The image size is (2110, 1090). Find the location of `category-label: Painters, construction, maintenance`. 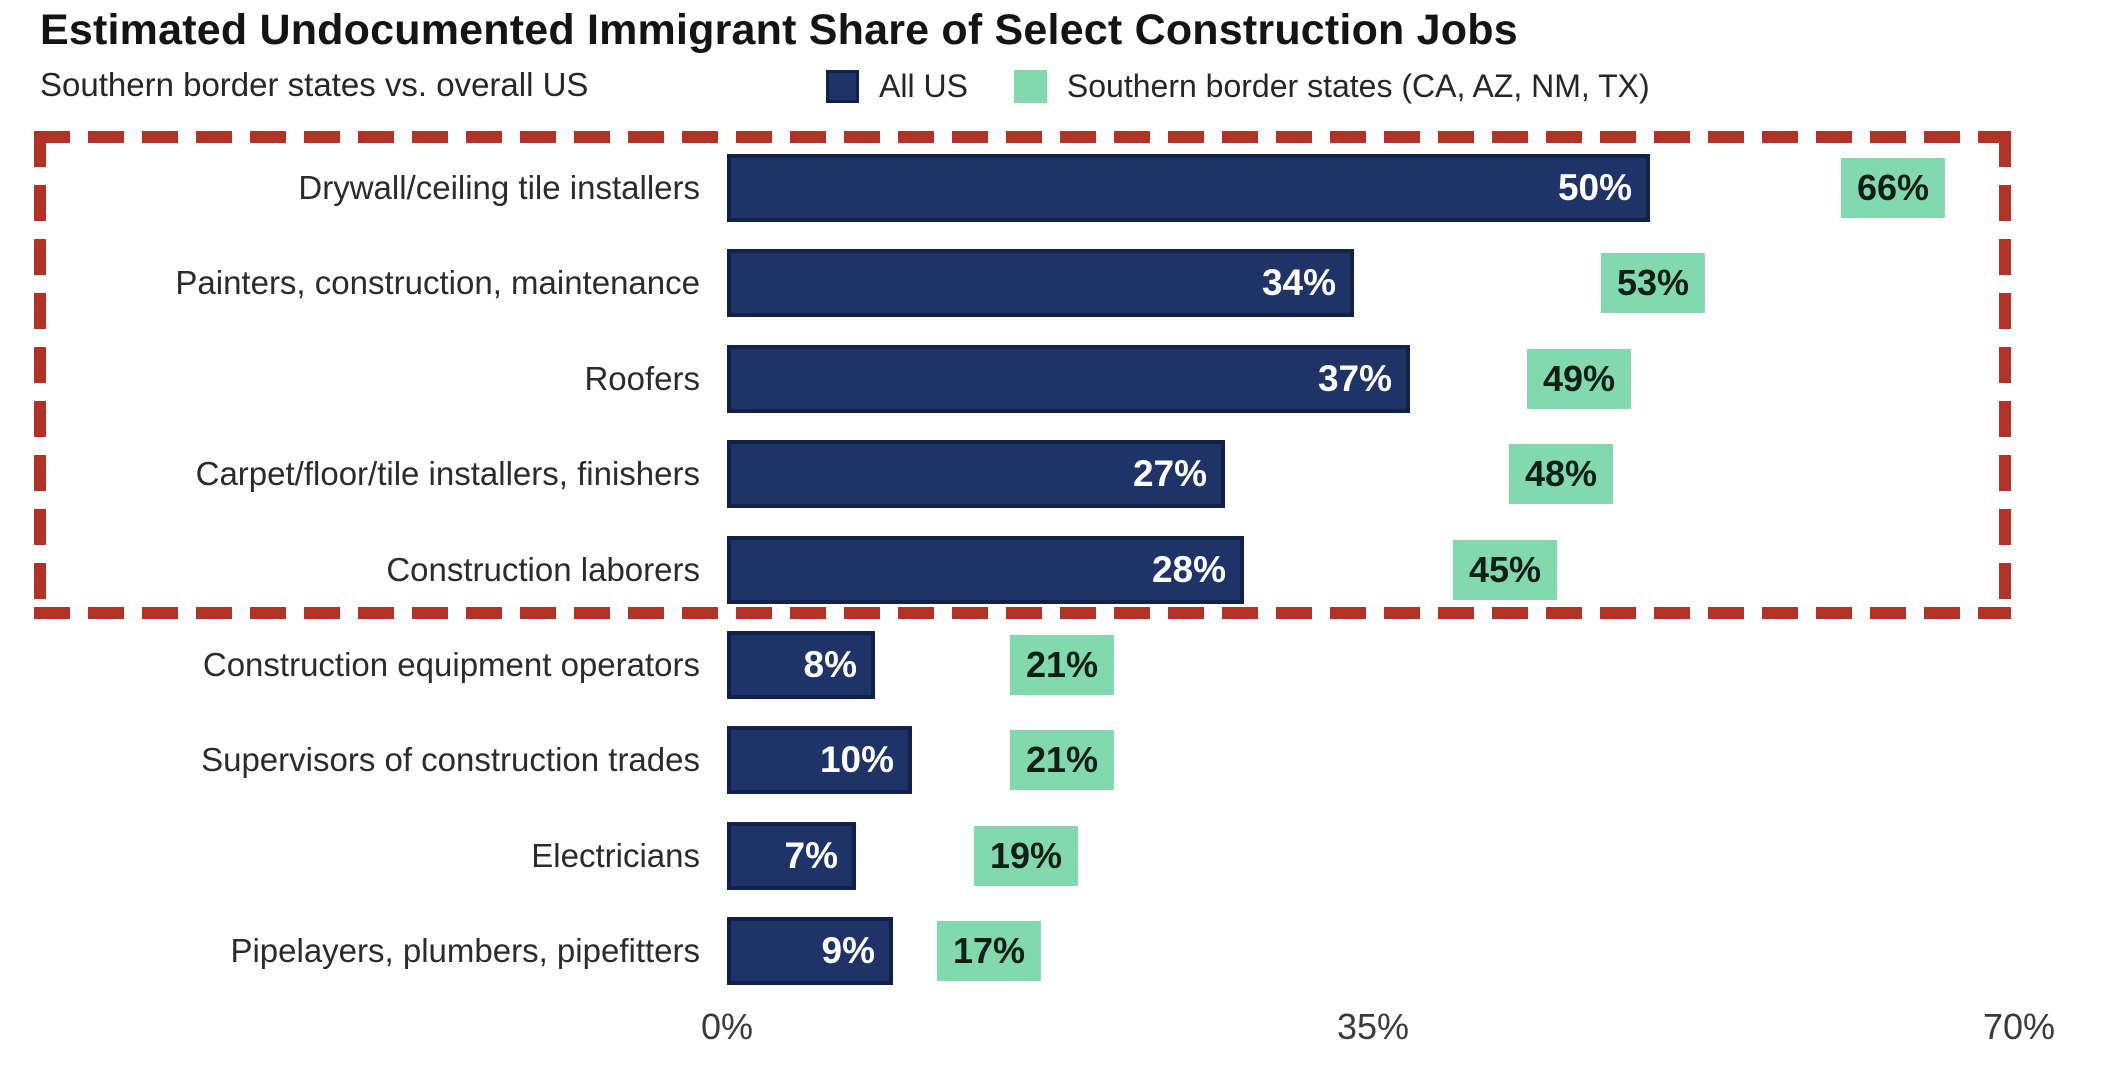

category-label: Painters, construction, maintenance is located at coordinates (437, 283).